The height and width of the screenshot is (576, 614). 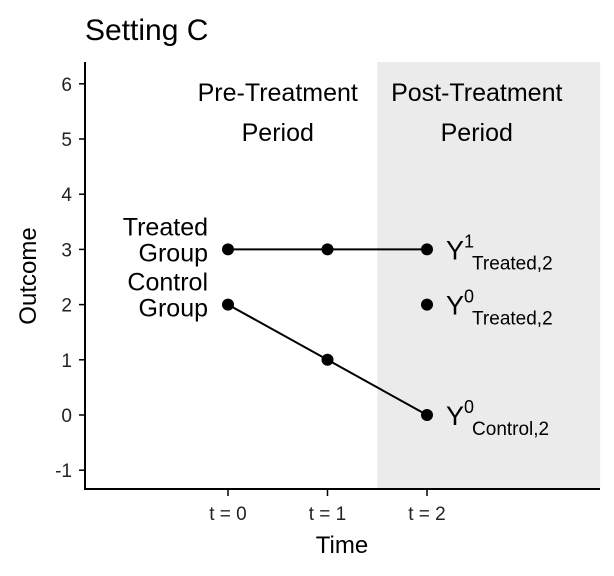 I want to click on group-label: Control, so click(x=167, y=283).